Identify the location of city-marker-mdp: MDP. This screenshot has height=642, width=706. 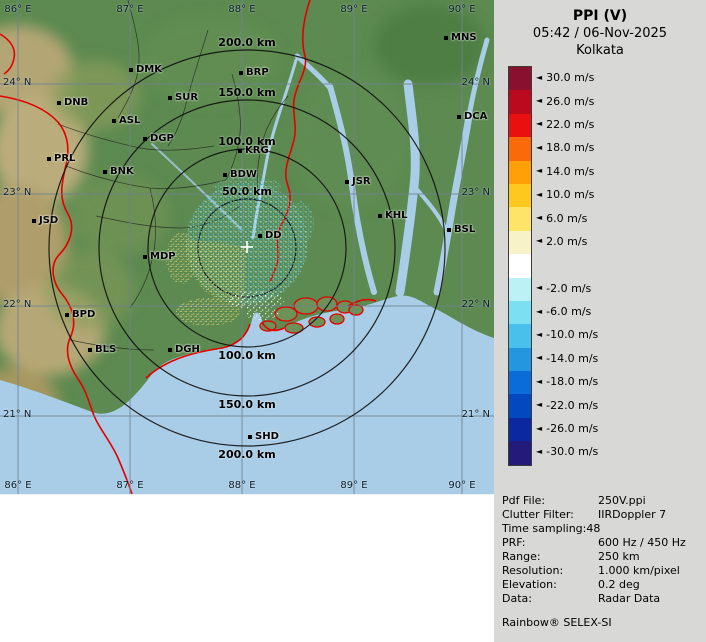
(159, 256).